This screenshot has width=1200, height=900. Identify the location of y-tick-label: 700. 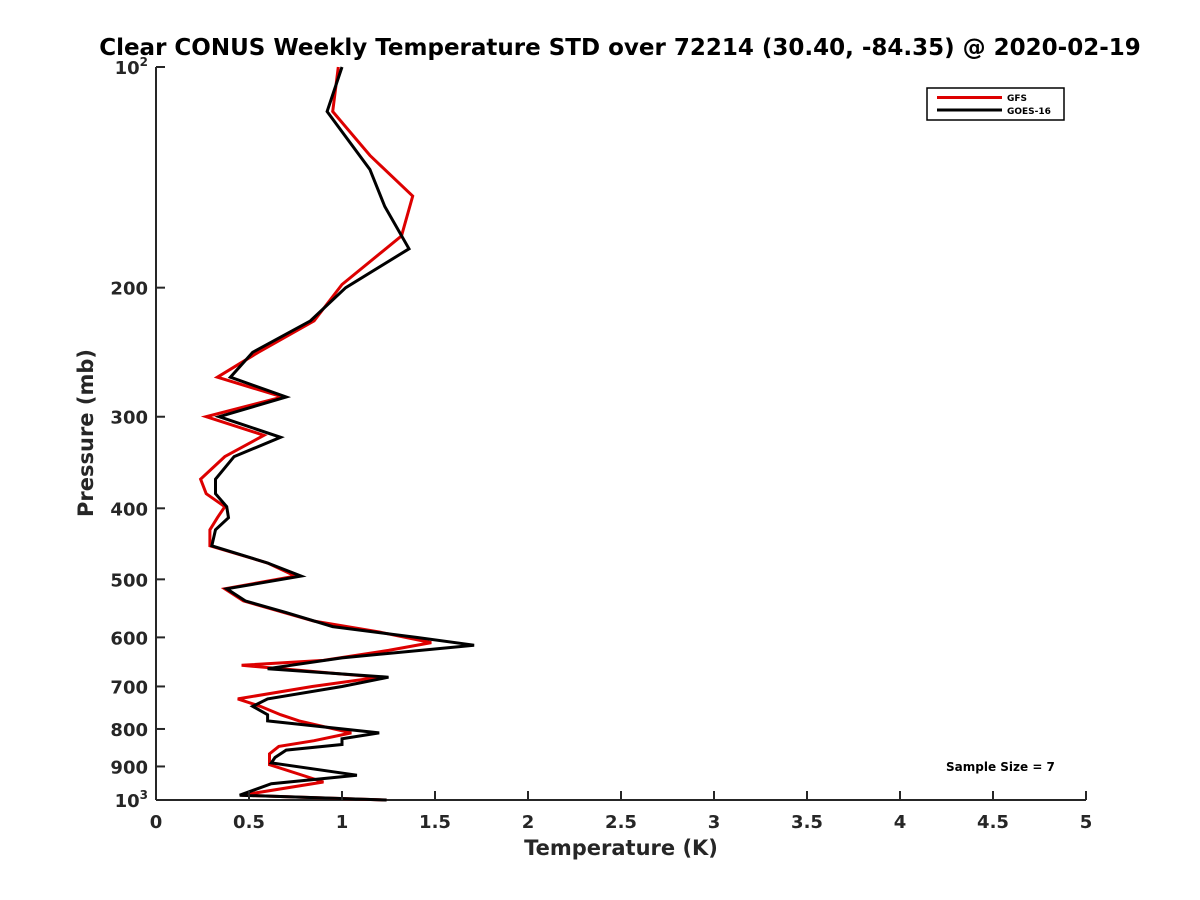
(129, 687).